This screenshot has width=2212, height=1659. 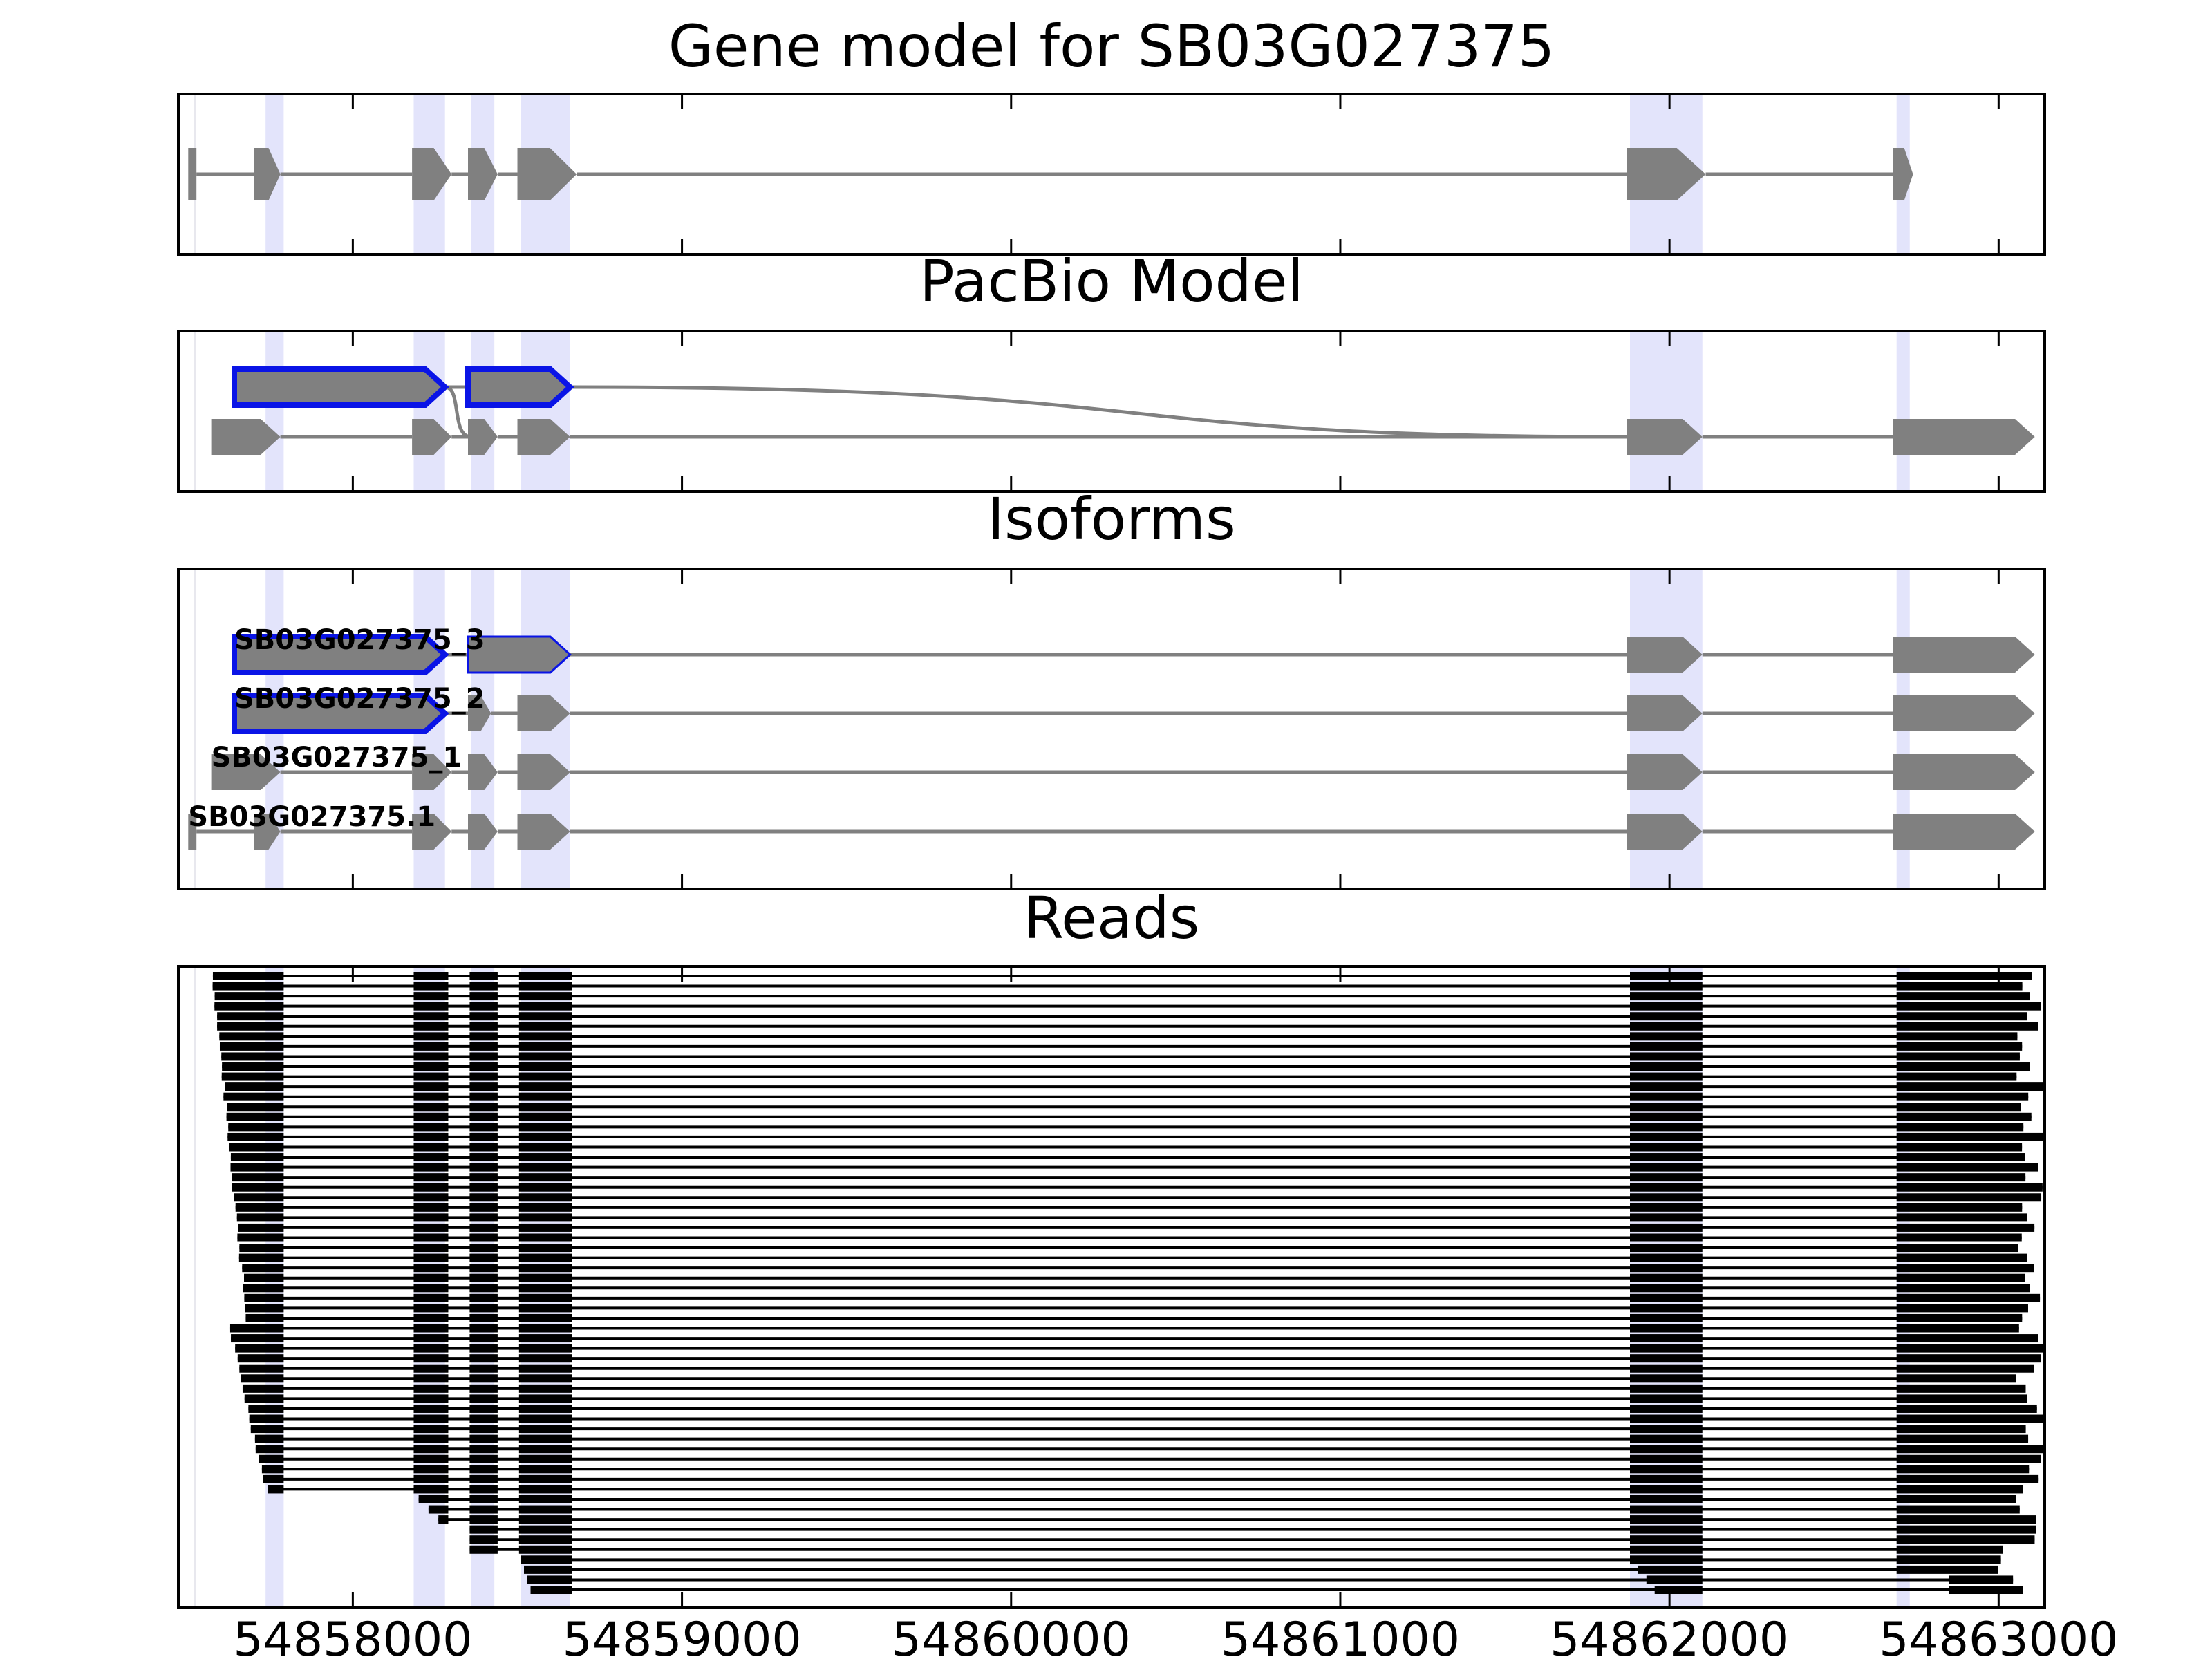 I want to click on panel-0: Gene model for SB03G027375, so click(x=1111, y=134).